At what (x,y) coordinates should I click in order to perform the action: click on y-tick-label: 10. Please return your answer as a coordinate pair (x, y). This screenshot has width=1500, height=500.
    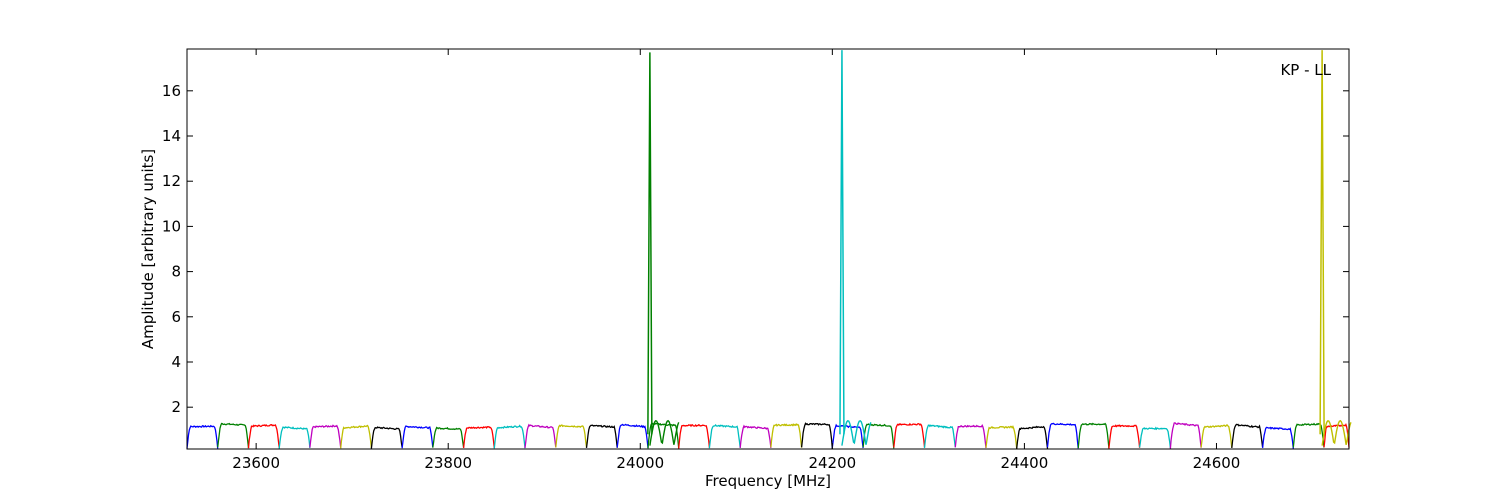
    Looking at the image, I should click on (171, 226).